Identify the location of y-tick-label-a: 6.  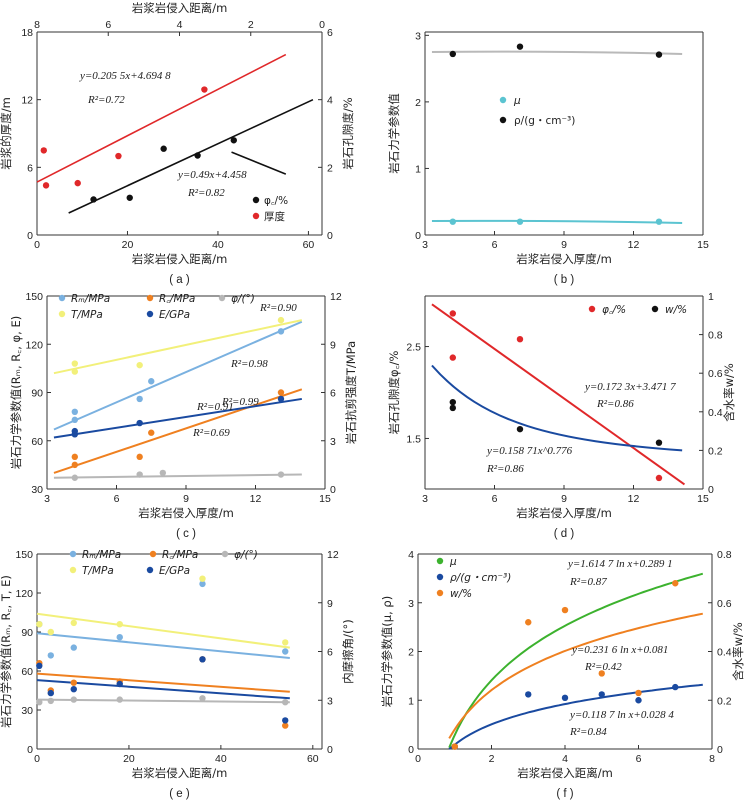
(30, 168).